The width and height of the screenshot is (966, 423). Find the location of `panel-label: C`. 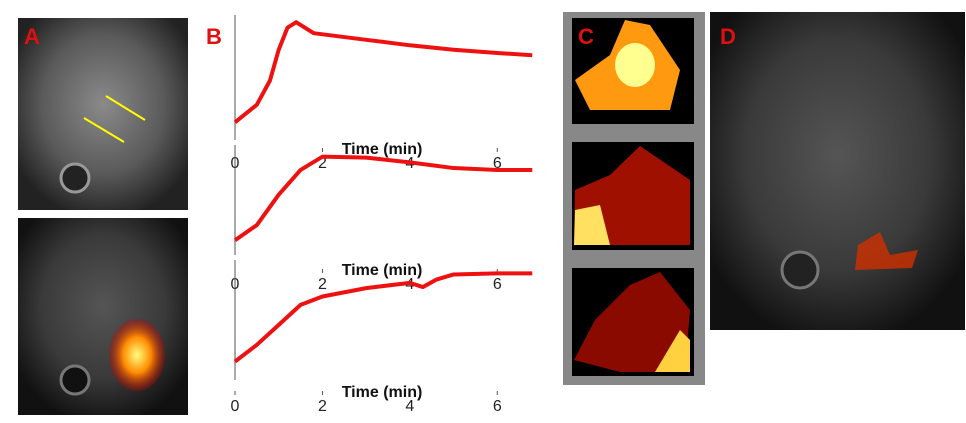

panel-label: C is located at coordinates (586, 36).